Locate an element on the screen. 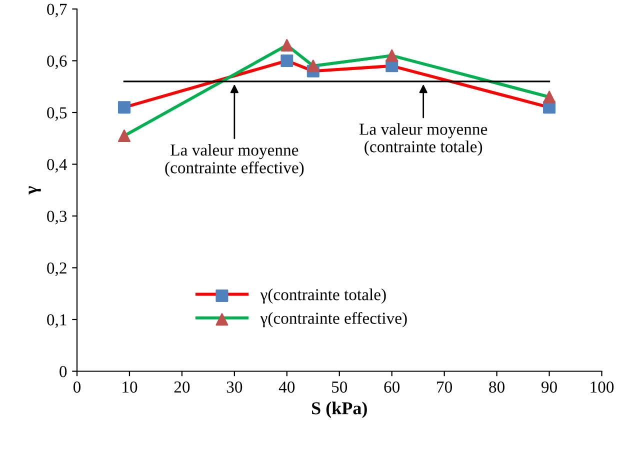 The width and height of the screenshot is (621, 450). y-axis-title: γ is located at coordinates (34, 190).